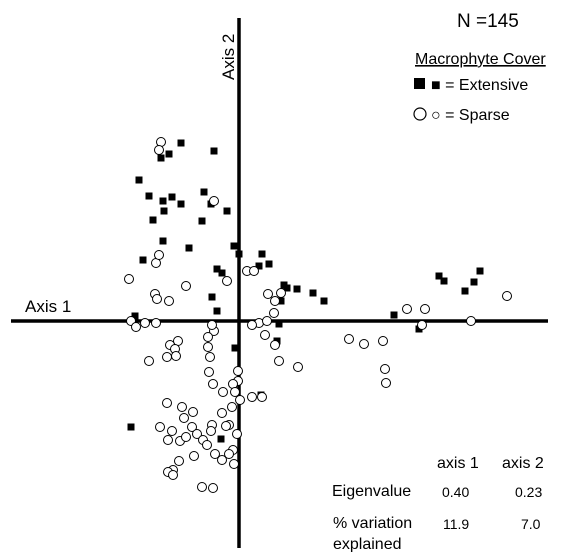  Describe the element at coordinates (470, 115) in the screenshot. I see `legend-entry-sparse: ○ = Sparse` at that location.